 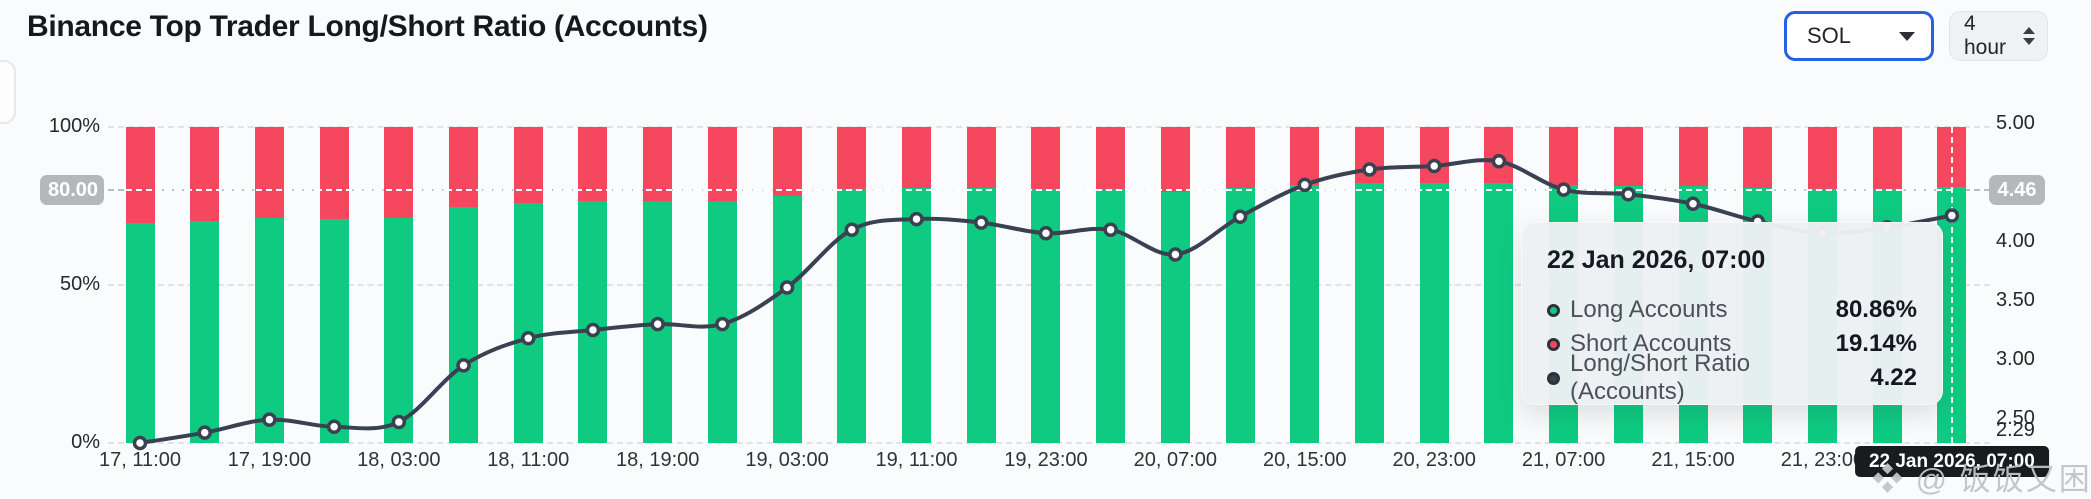 What do you see at coordinates (1951, 285) in the screenshot?
I see `hover-crosshair` at bounding box center [1951, 285].